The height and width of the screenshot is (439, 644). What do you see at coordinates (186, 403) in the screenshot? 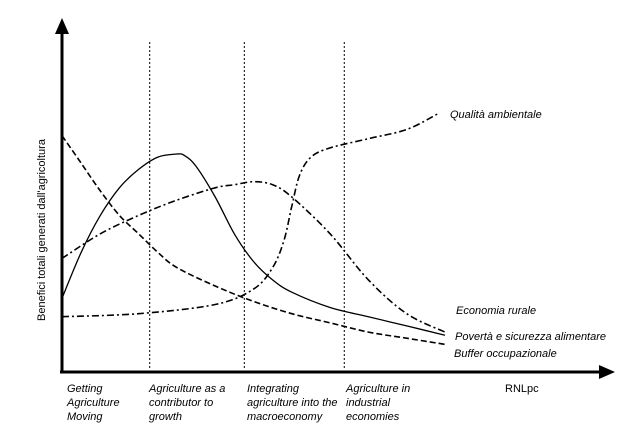
I see `stage-label-2: Agriculture as a contributor to growth` at bounding box center [186, 403].